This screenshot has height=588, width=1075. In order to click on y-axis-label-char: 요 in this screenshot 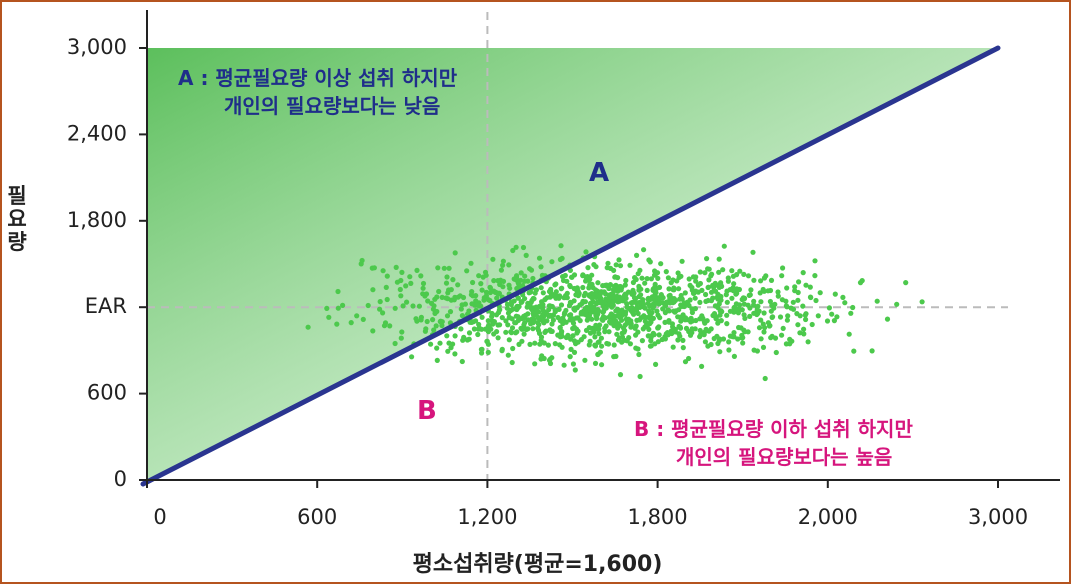, I will do `click(17, 219)`.